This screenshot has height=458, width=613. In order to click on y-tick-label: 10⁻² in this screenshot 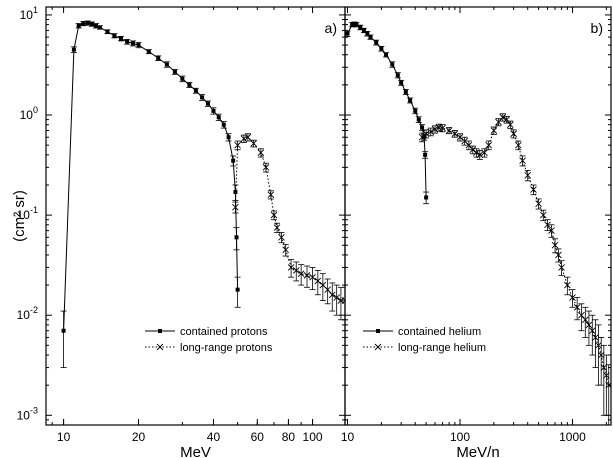, I will do `click(27, 313)`.